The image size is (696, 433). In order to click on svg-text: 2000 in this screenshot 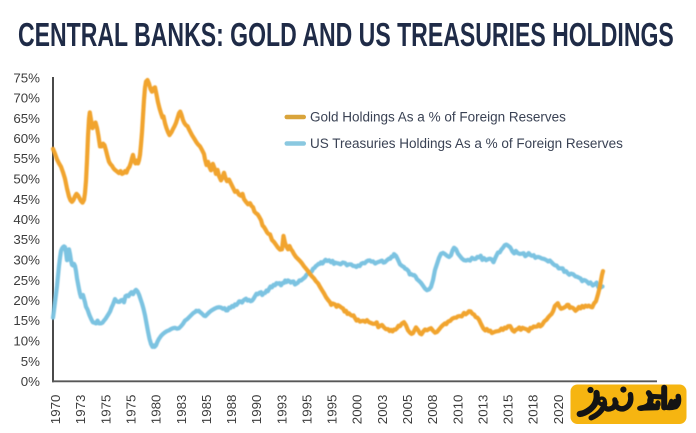, I will do `click(357, 410)`.